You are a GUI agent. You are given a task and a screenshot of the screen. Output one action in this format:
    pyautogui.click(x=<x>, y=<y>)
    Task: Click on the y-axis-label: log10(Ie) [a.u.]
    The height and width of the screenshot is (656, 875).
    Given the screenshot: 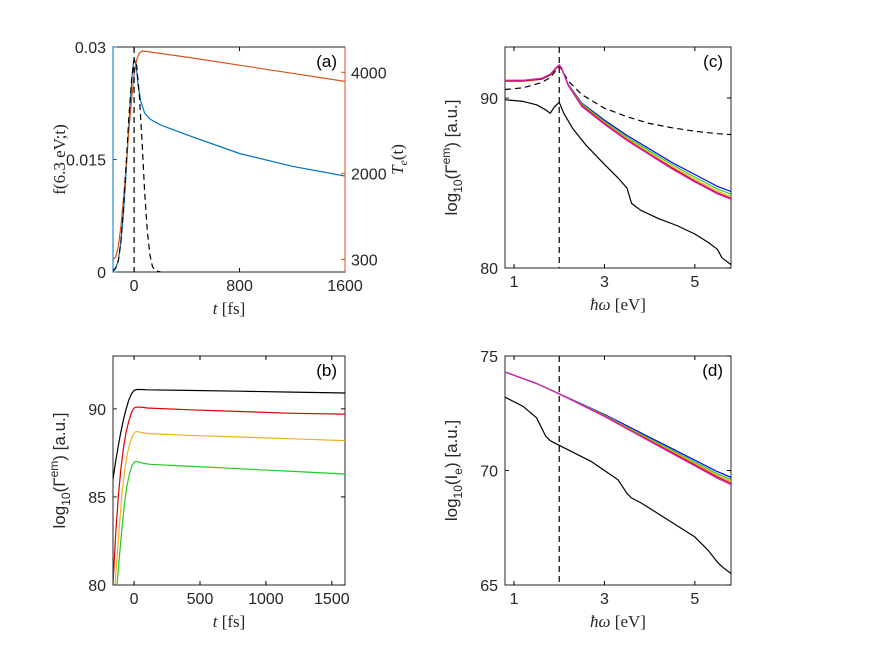 What is the action you would take?
    pyautogui.click(x=453, y=470)
    